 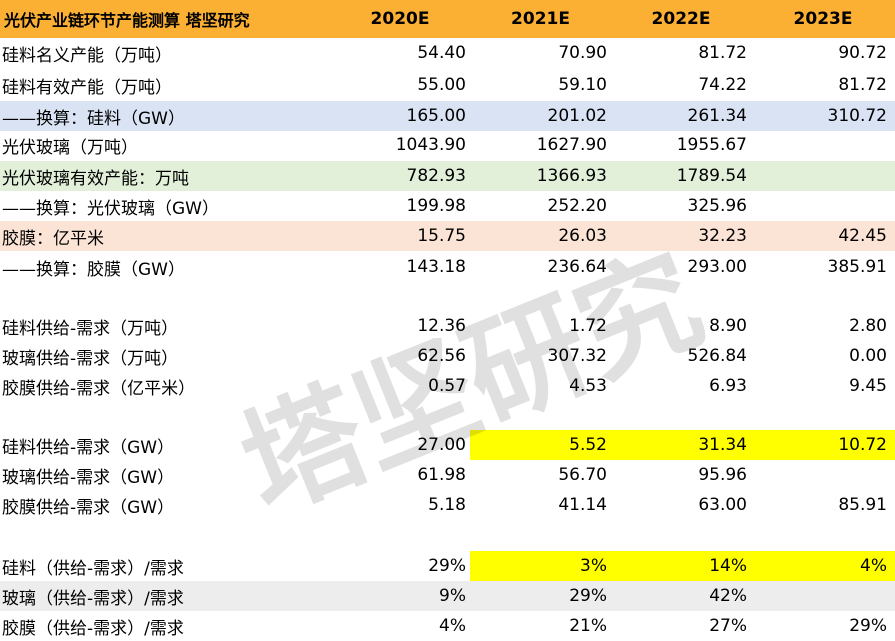 I want to click on value-cell-2023: 2.80, so click(x=868, y=326).